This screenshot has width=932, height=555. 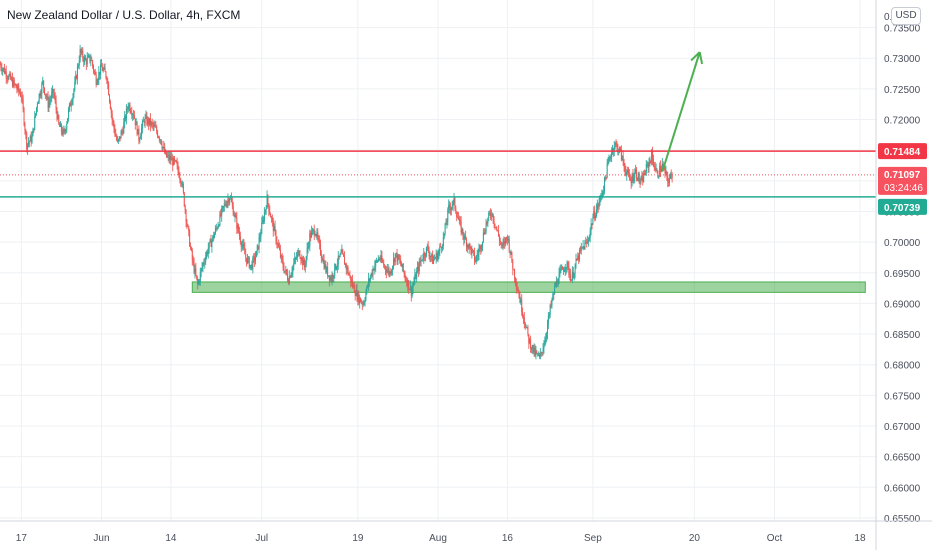 I want to click on currency-button: USD, so click(x=906, y=16).